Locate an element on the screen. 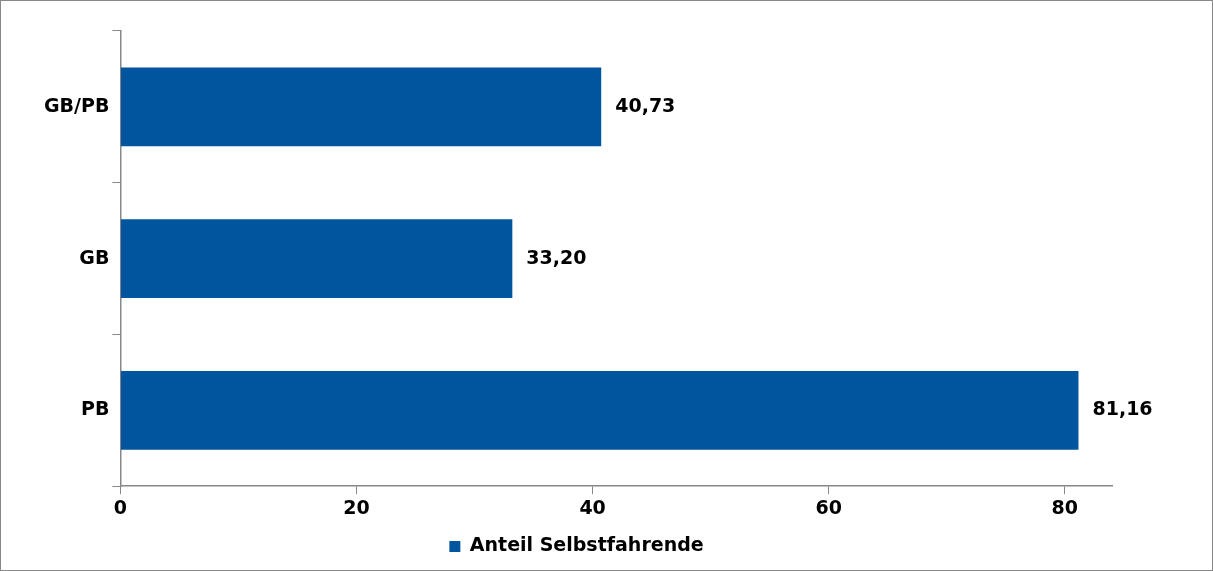 Image resolution: width=1213 pixels, height=571 pixels. y-tick-label: PB is located at coordinates (95, 408).